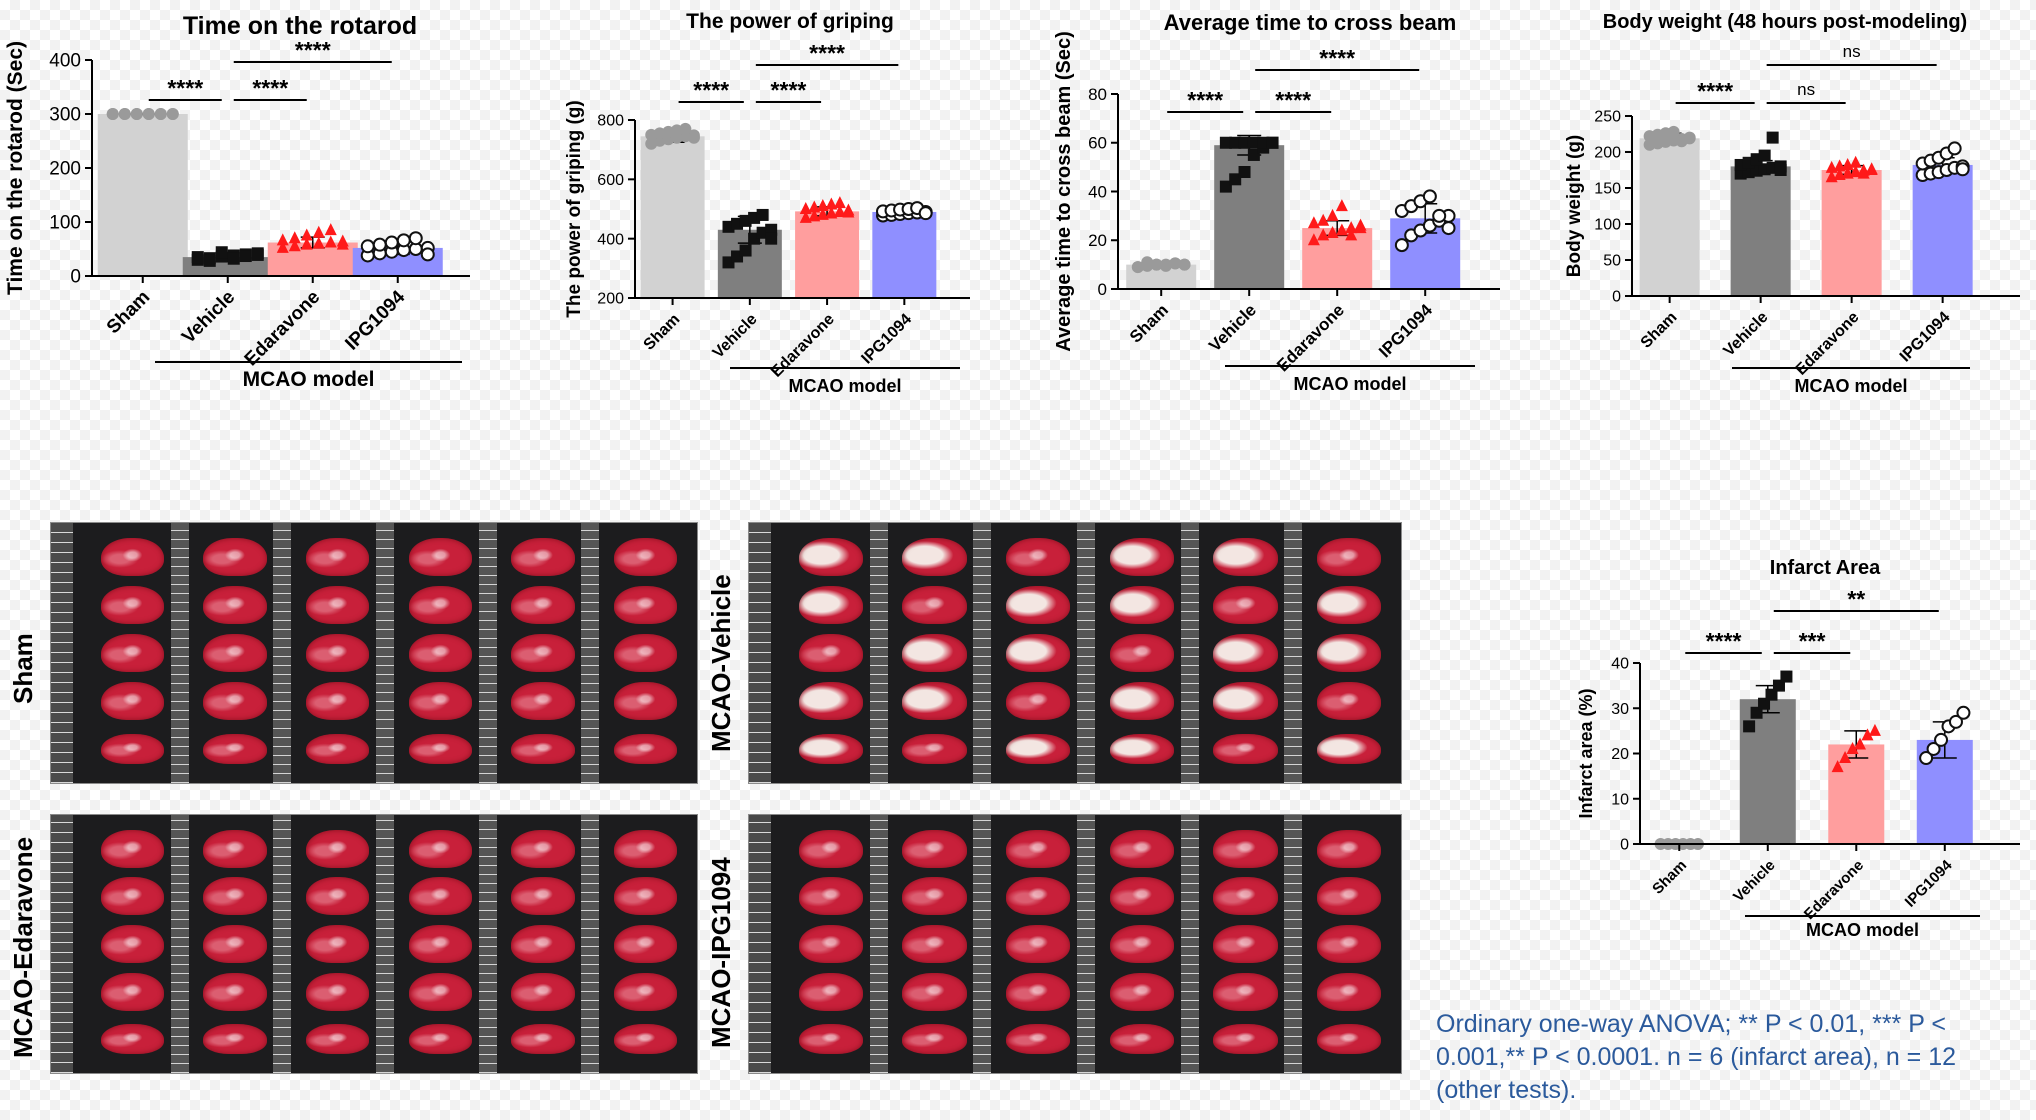 This screenshot has width=2036, height=1120. Describe the element at coordinates (1097, 94) in the screenshot. I see `y-tick-label: 80` at that location.